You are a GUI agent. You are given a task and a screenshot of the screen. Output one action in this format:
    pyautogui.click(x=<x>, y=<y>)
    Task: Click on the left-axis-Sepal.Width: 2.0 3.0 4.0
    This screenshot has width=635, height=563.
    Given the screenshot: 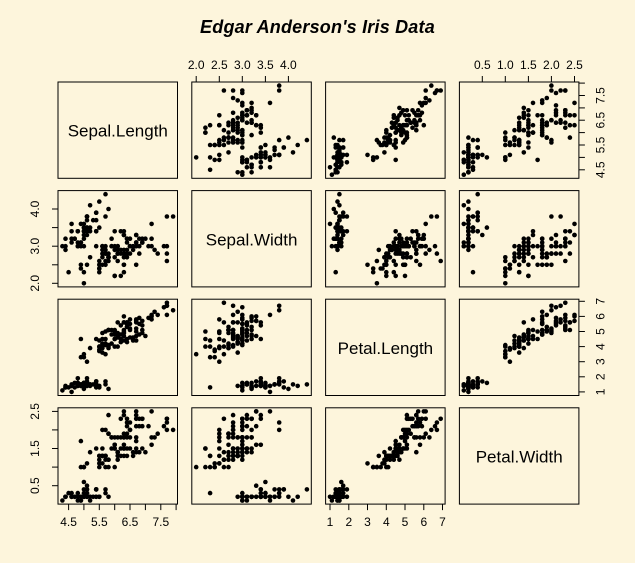 What is the action you would take?
    pyautogui.click(x=43, y=246)
    